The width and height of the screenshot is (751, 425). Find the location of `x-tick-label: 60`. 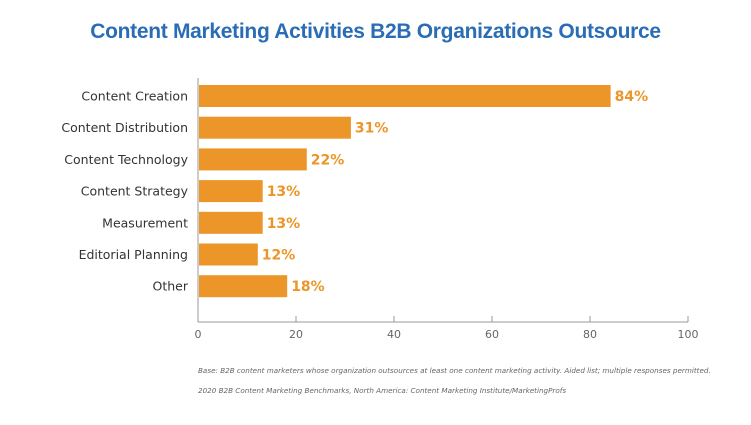

x-tick-label: 60 is located at coordinates (492, 334).